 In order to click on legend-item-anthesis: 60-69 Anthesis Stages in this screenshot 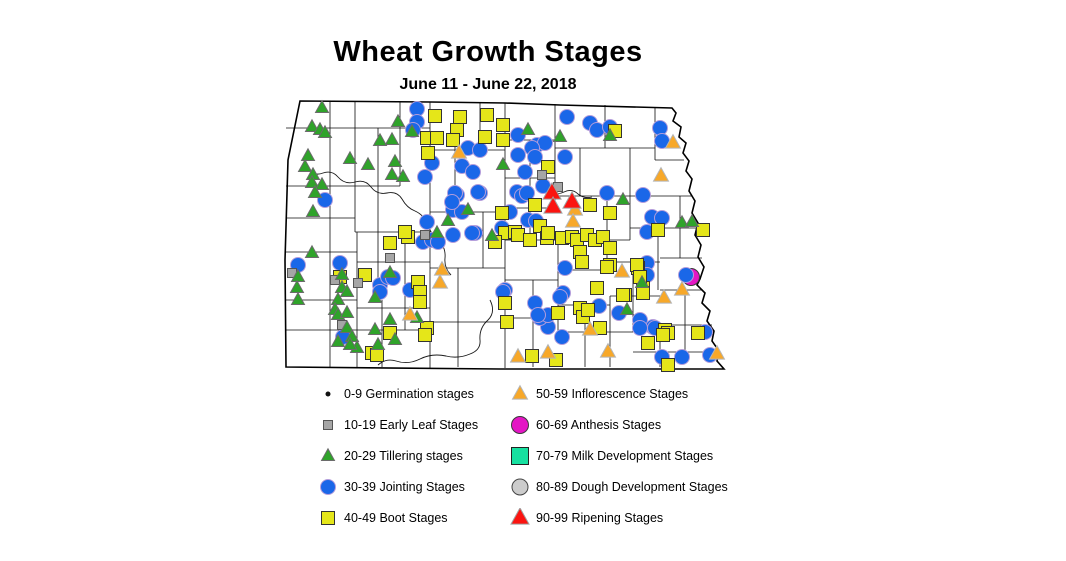, I will do `click(638, 424)`.